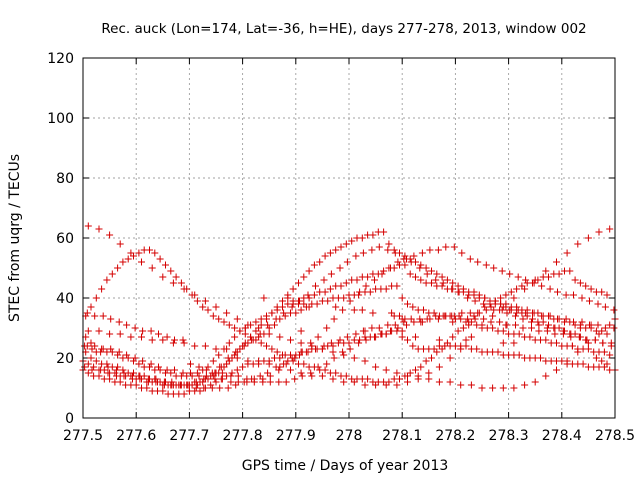  Describe the element at coordinates (615, 436) in the screenshot. I see `x-tick-label: 278.5` at that location.